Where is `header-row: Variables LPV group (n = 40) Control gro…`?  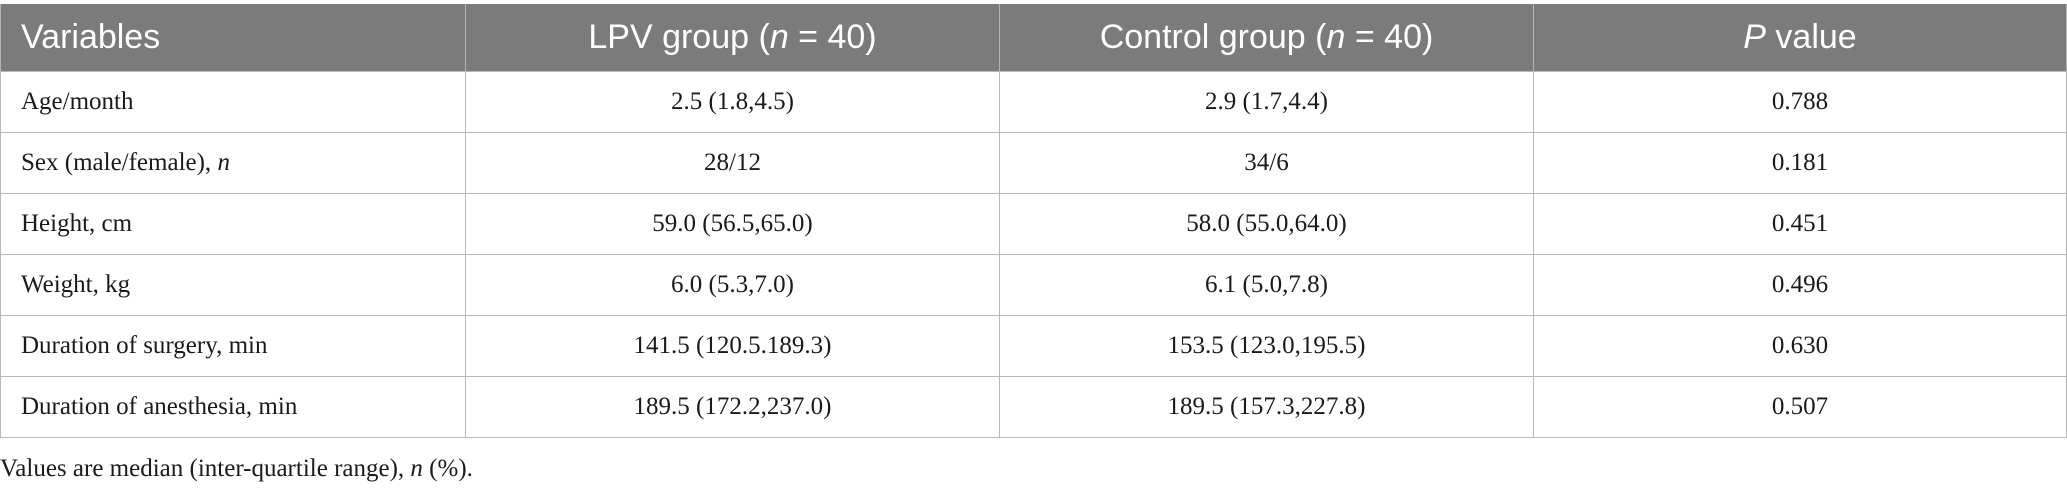 header-row: Variables LPV group (n = 40) Control gro… is located at coordinates (1033, 38).